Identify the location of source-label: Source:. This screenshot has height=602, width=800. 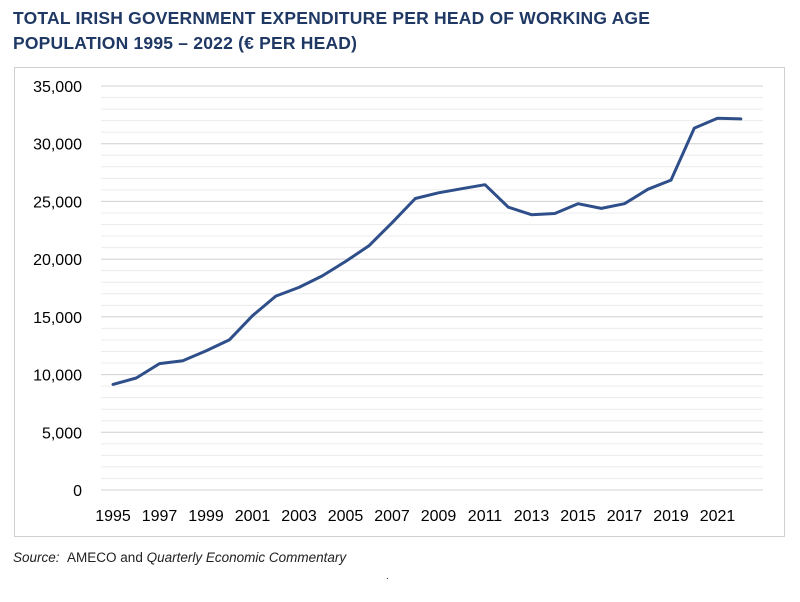
(36, 557).